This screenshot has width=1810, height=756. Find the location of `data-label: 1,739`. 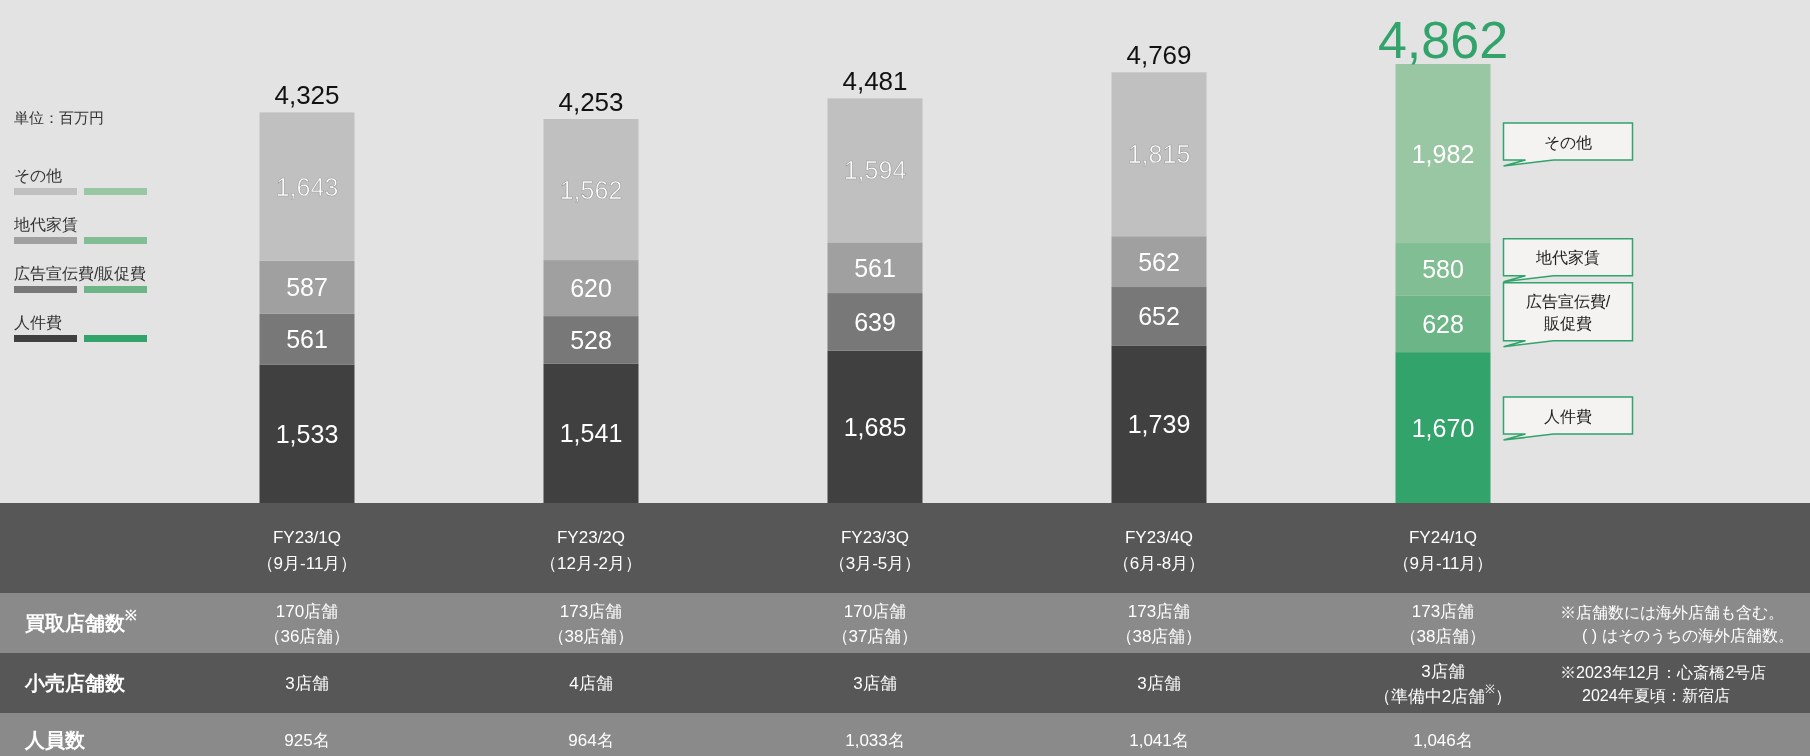

data-label: 1,739 is located at coordinates (1159, 424).